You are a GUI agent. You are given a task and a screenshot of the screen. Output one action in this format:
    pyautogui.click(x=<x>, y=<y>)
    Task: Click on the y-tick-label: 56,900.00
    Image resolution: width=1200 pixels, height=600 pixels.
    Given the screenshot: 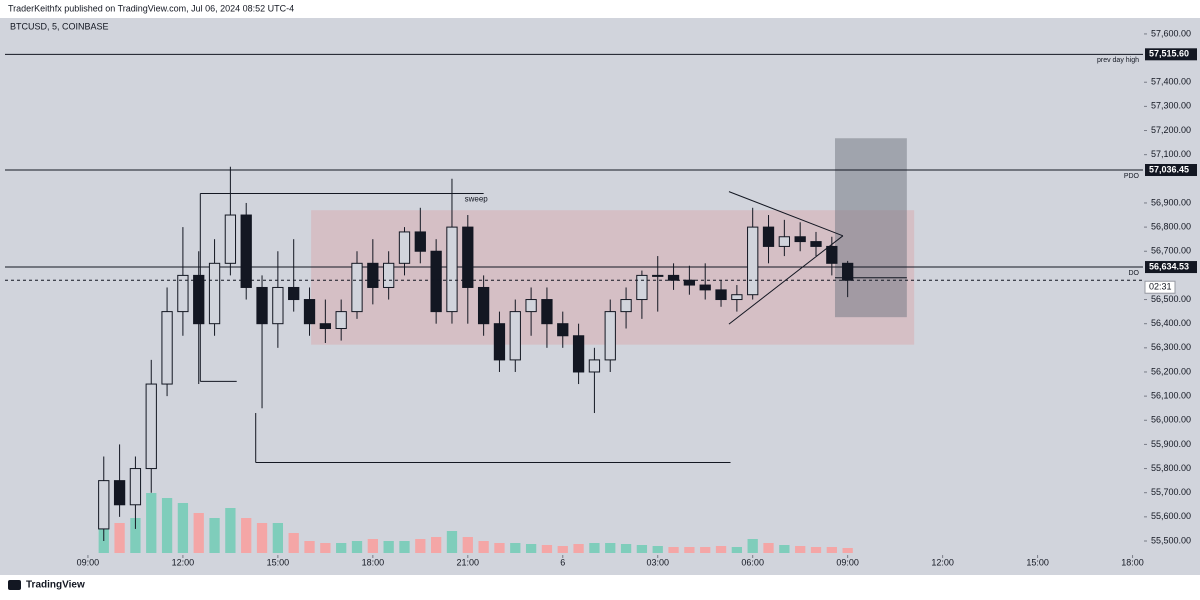 What is the action you would take?
    pyautogui.click(x=1171, y=202)
    